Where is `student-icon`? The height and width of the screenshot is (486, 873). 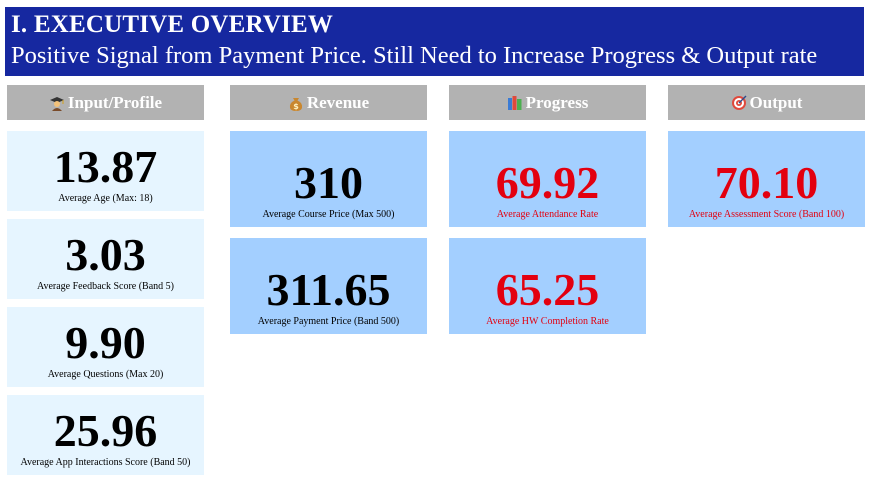 student-icon is located at coordinates (57, 103).